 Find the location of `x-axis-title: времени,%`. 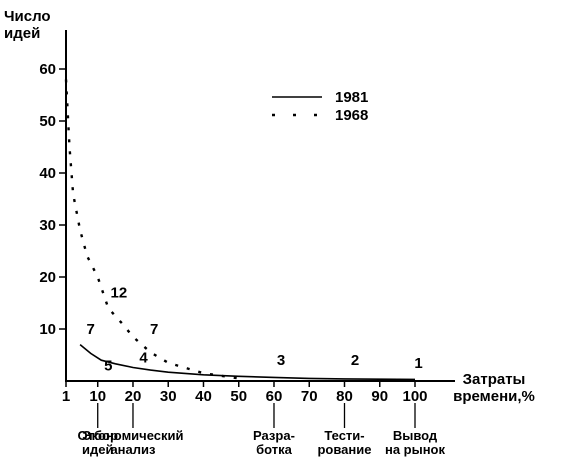

x-axis-title: времени,% is located at coordinates (494, 396).